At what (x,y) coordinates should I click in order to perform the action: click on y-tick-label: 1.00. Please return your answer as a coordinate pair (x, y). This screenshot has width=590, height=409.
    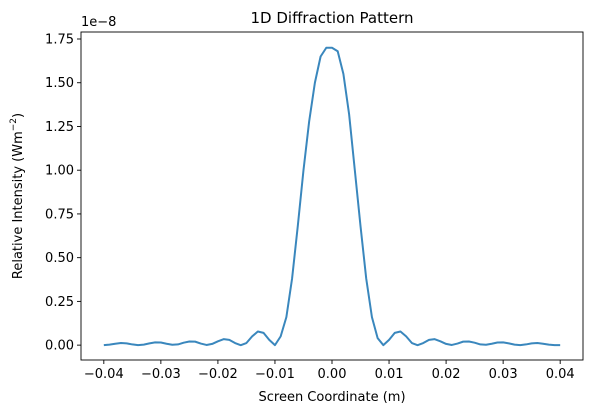
    Looking at the image, I should click on (59, 171).